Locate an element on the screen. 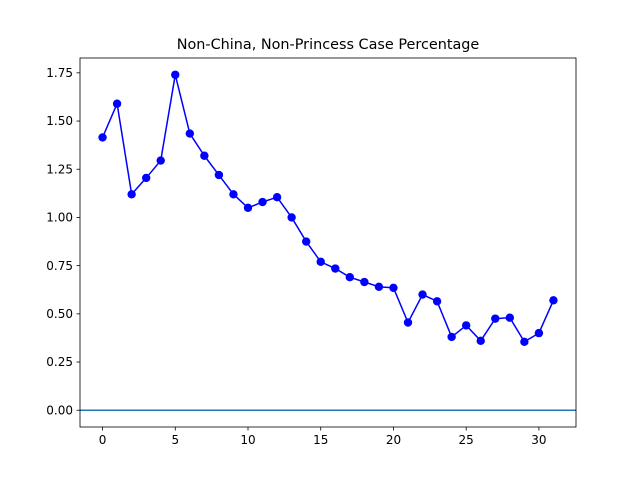 Image resolution: width=640 pixels, height=480 pixels. y-tick-label: 1.75 is located at coordinates (59, 73).